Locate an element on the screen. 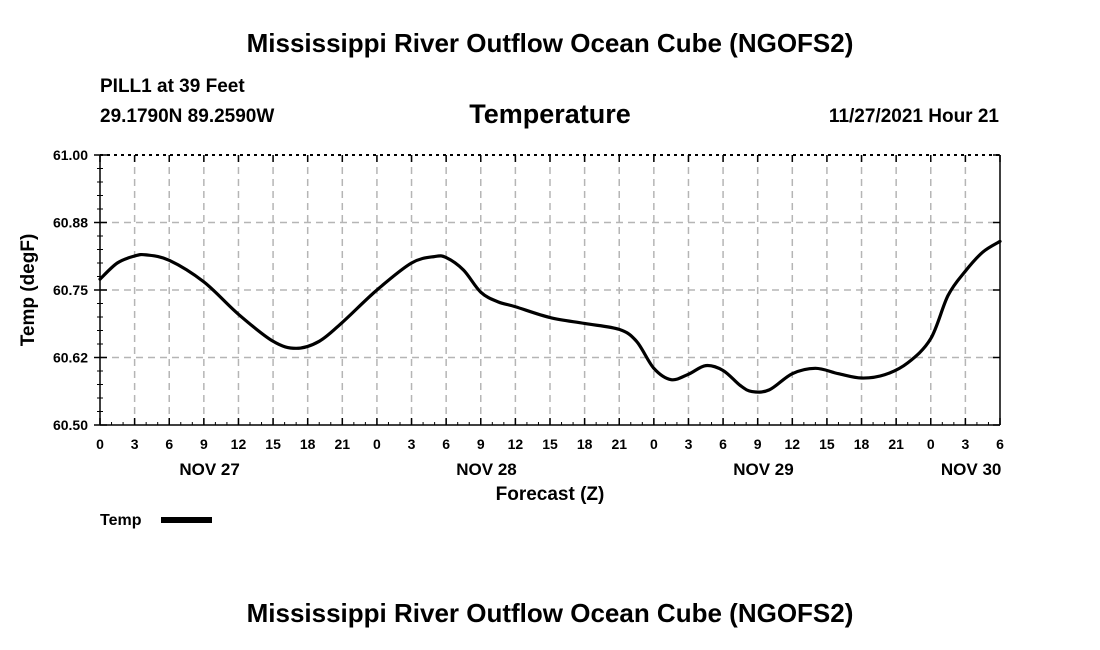 This screenshot has height=650, width=1100. y-tick-label: 60.50 is located at coordinates (70, 425).